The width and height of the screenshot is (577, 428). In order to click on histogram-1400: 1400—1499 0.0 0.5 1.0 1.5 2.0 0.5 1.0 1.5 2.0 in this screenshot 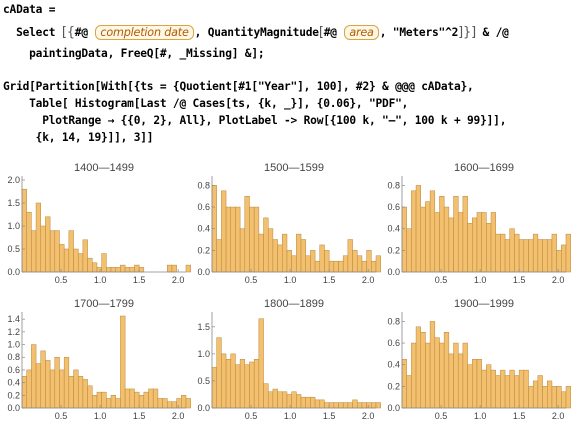, I will do `click(96, 225)`.